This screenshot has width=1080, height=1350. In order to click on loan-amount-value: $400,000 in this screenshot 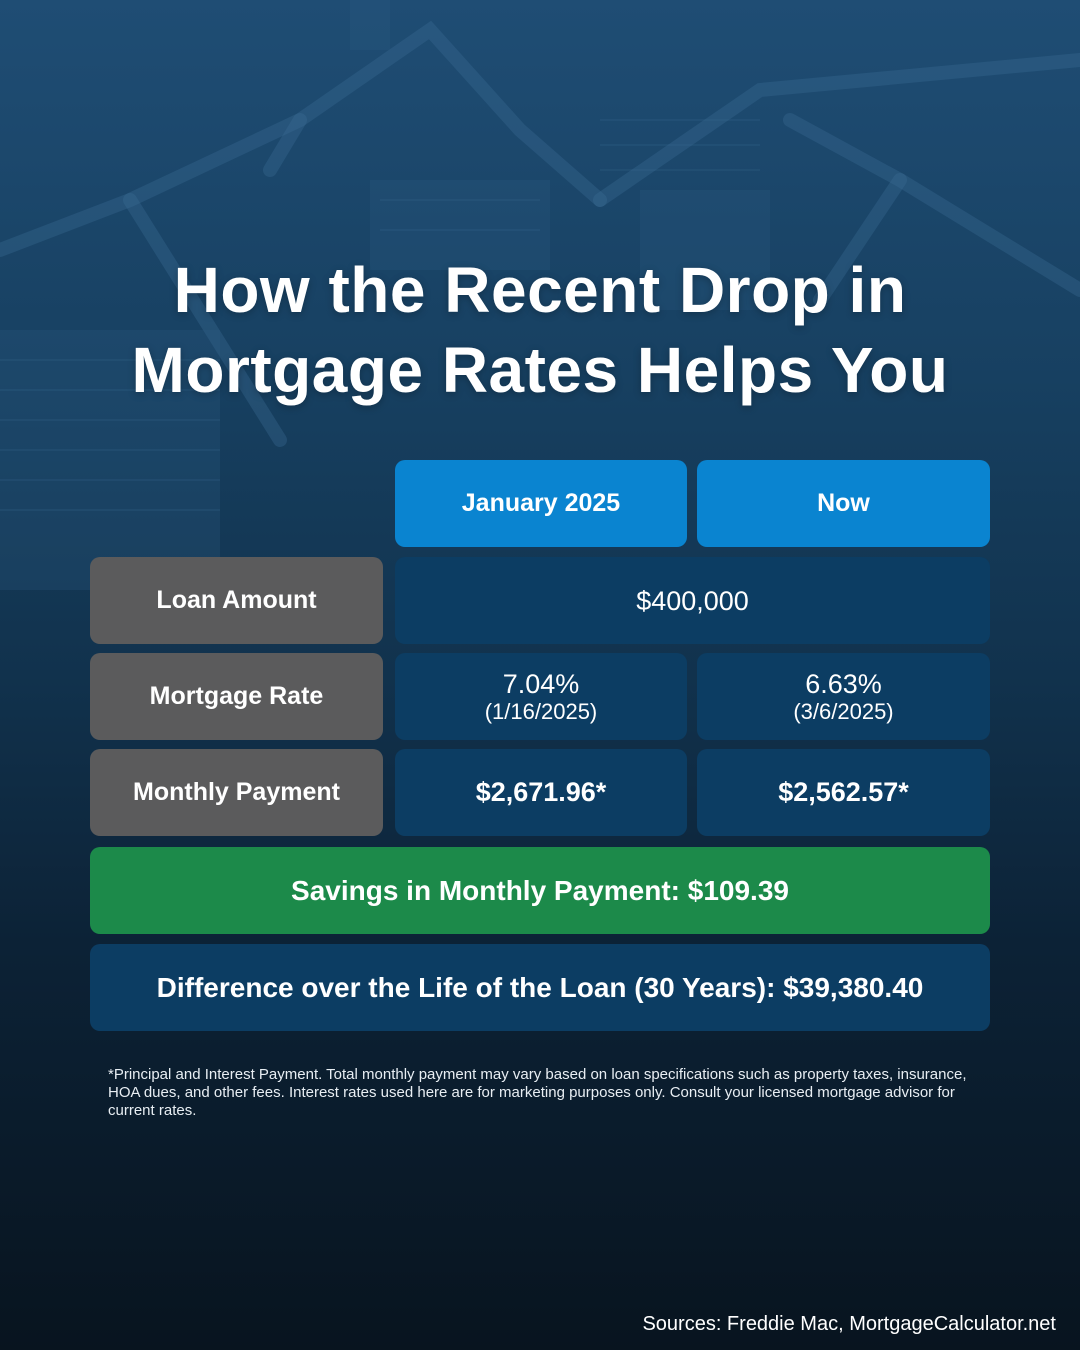, I will do `click(692, 600)`.